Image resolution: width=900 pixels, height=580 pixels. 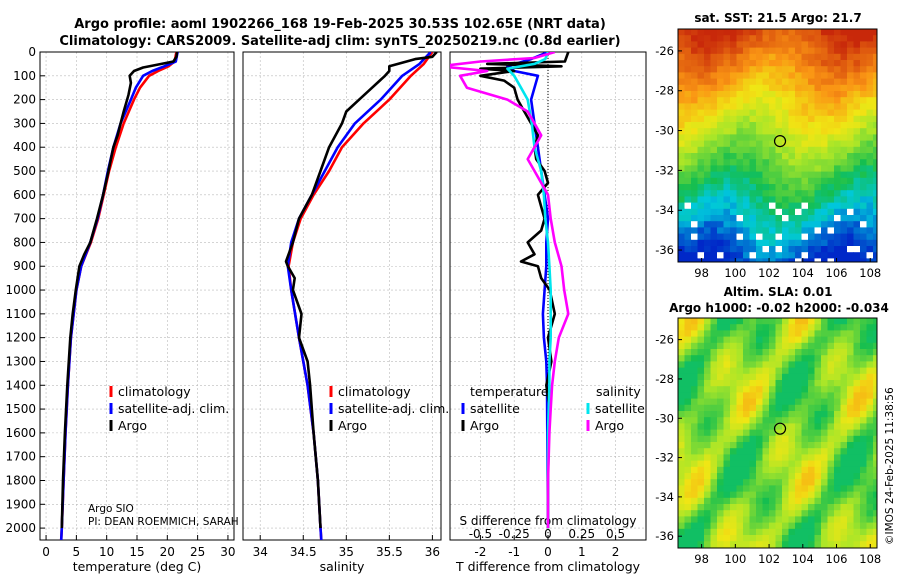 I want to click on map-cell-masked, so click(x=740, y=218).